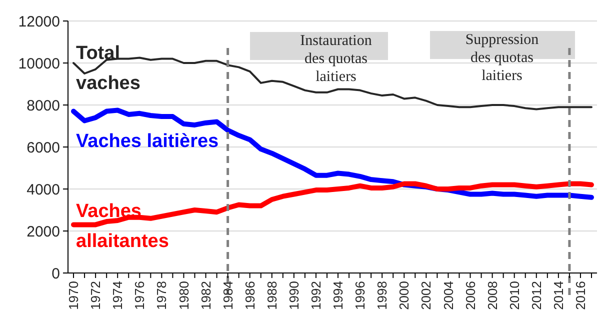 The image size is (599, 327). I want to click on annotation: Suppression des quotas laitiers, so click(502, 58).